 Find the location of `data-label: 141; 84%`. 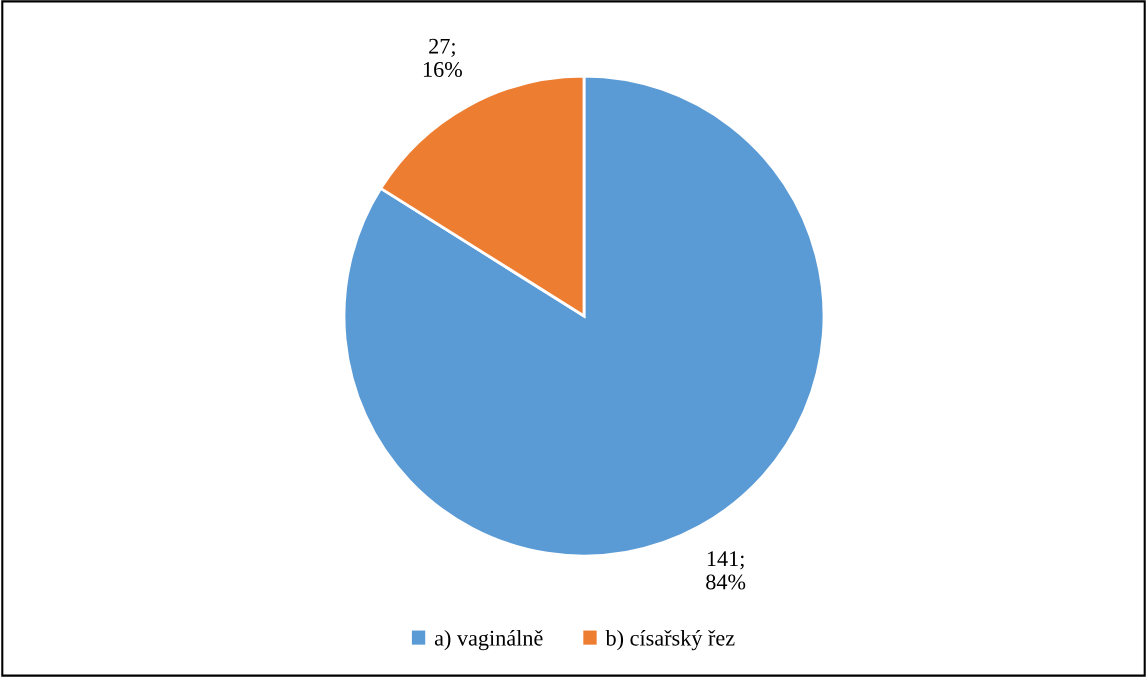

data-label: 141; 84% is located at coordinates (726, 570).